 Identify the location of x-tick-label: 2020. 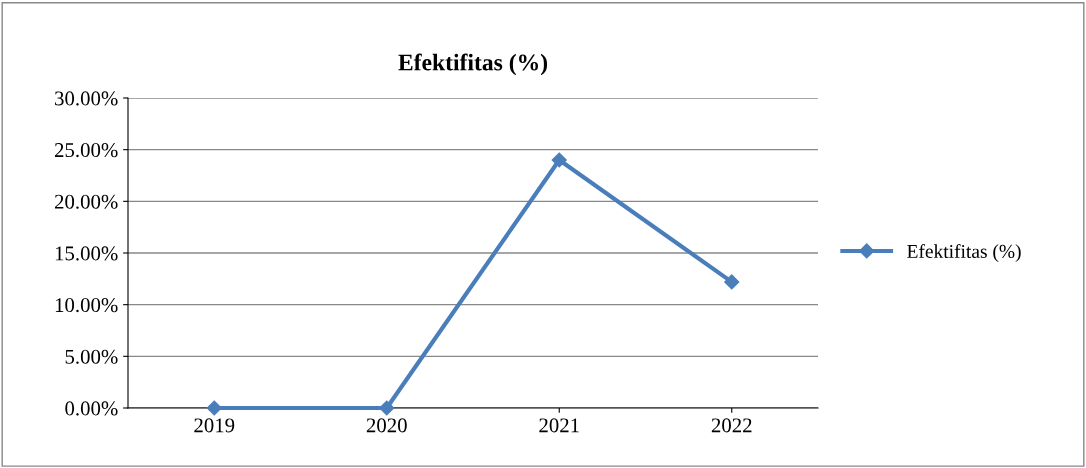
(386, 425).